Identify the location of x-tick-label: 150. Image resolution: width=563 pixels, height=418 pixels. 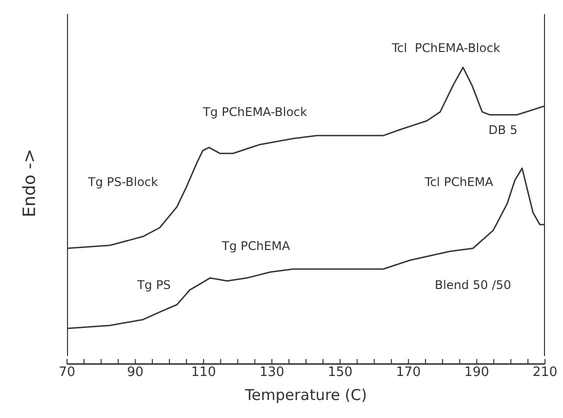
(340, 372).